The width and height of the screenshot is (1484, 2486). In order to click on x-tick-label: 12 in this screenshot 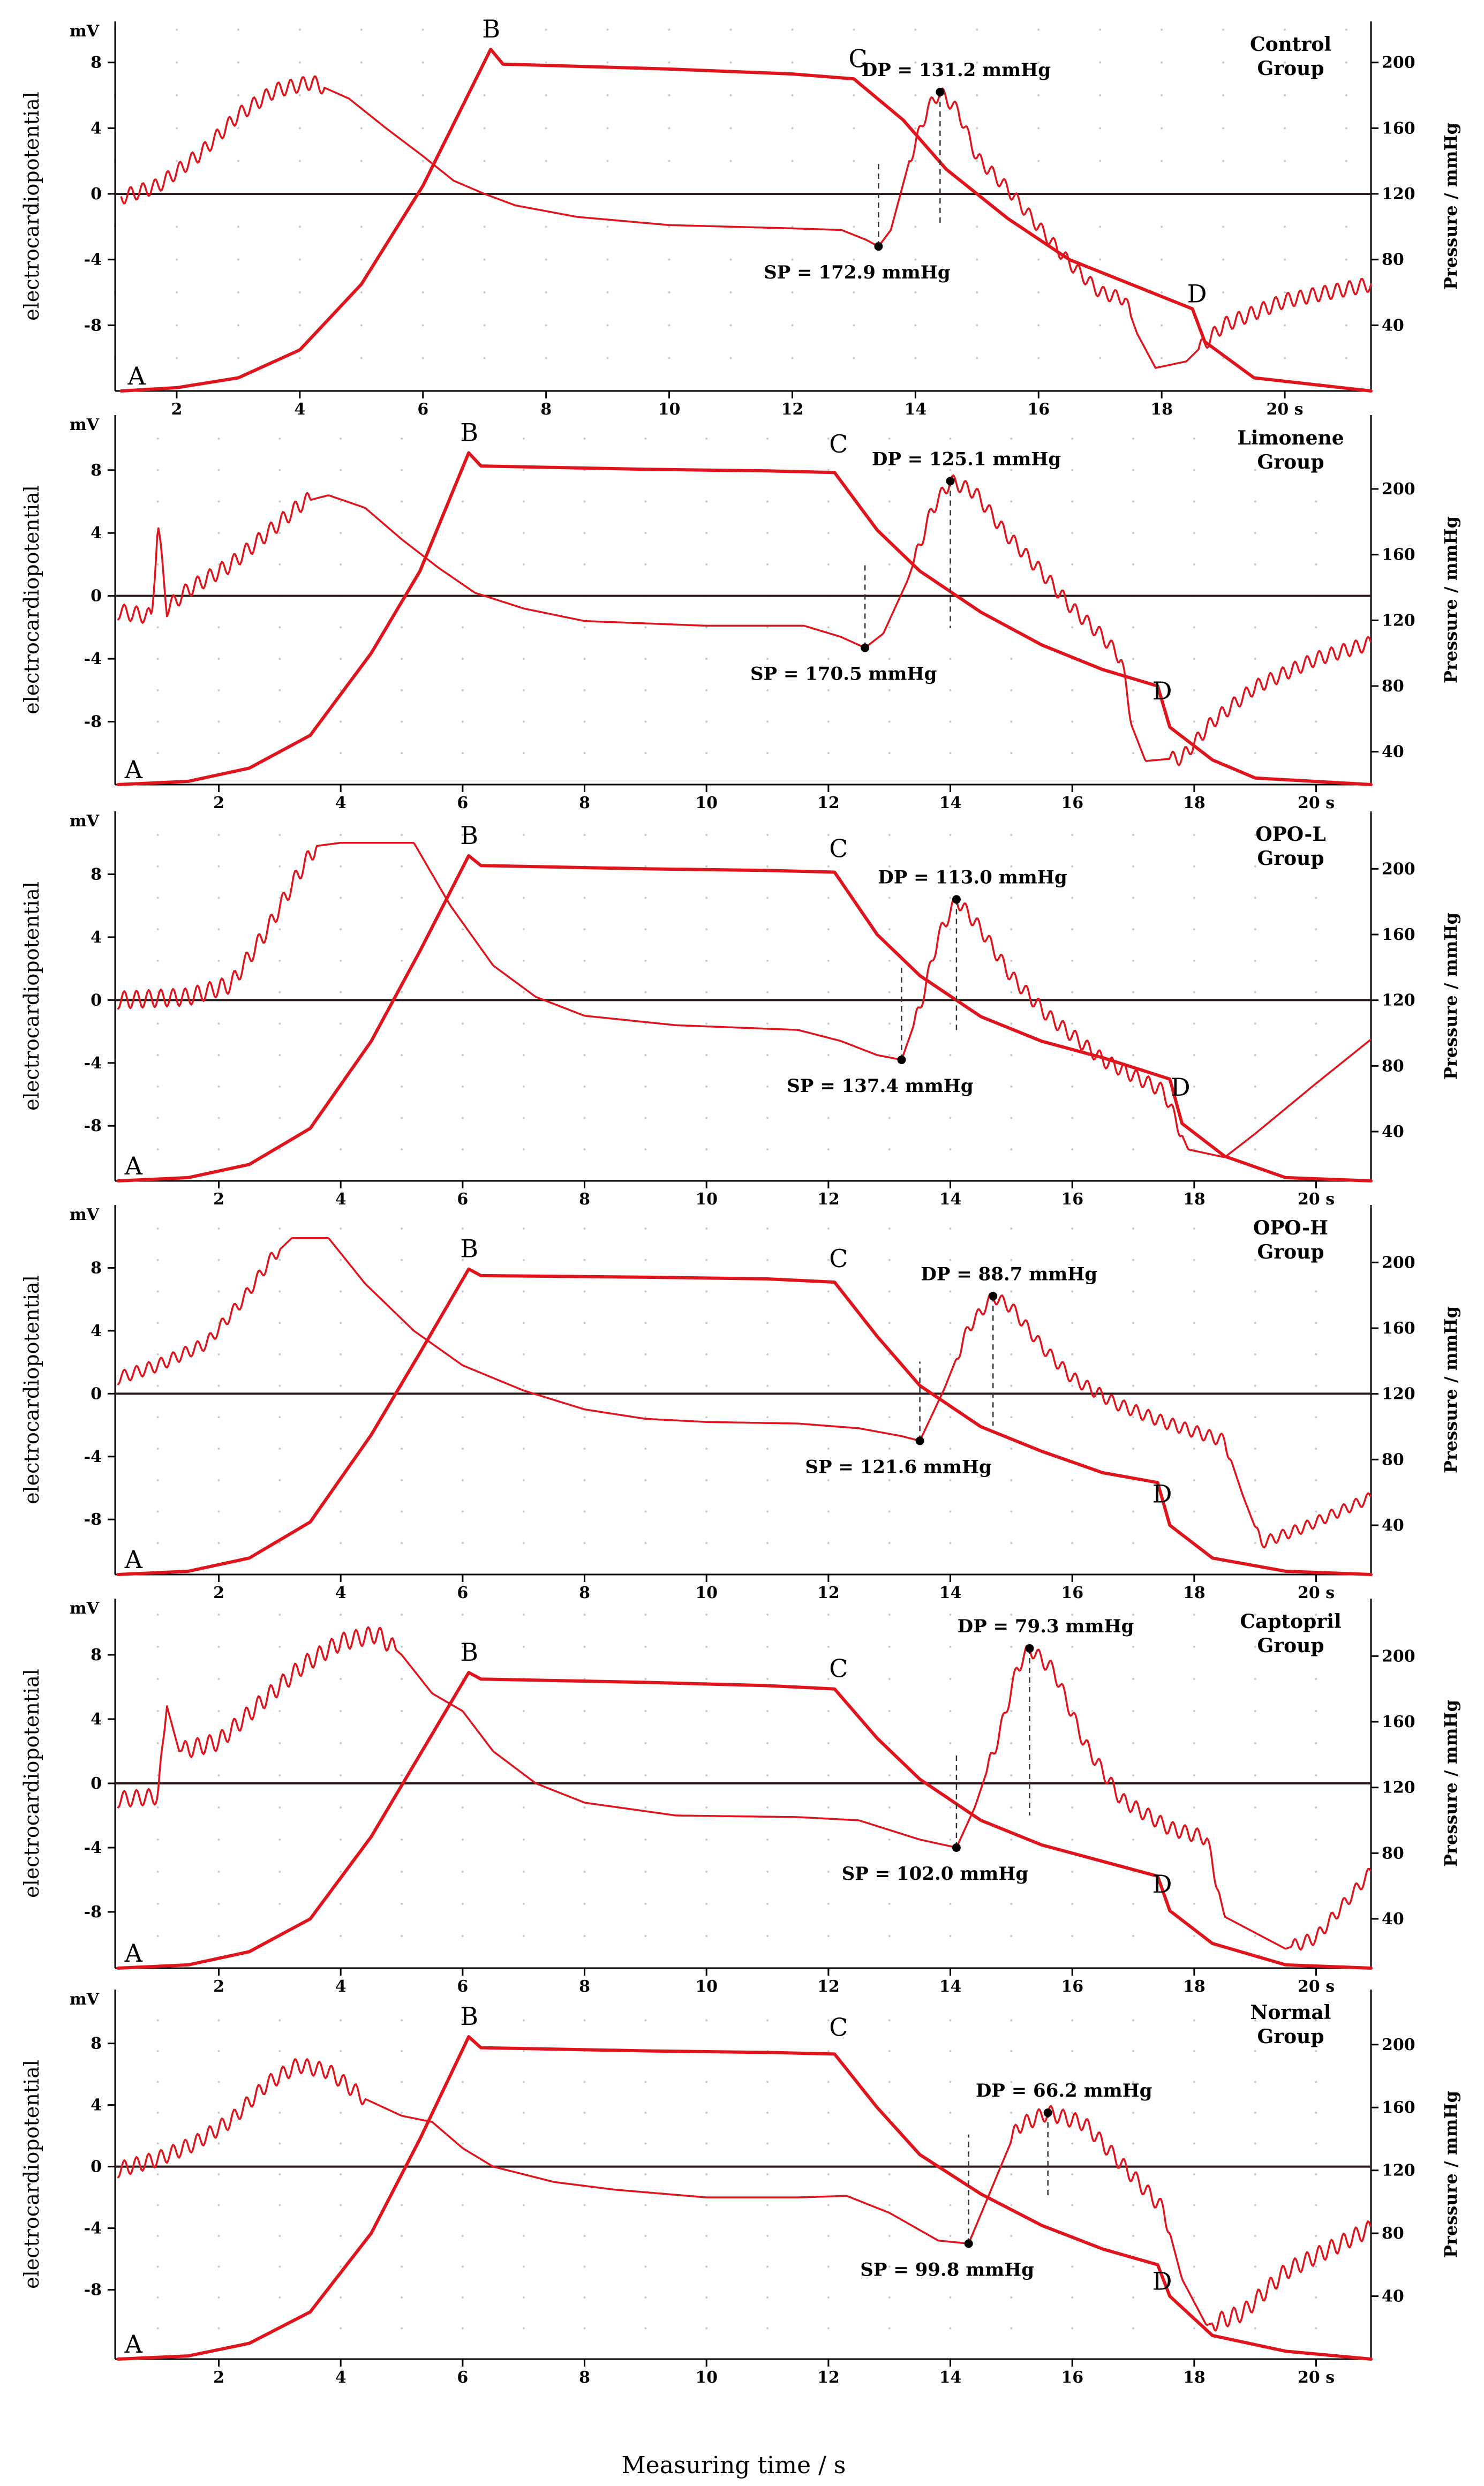, I will do `click(792, 409)`.